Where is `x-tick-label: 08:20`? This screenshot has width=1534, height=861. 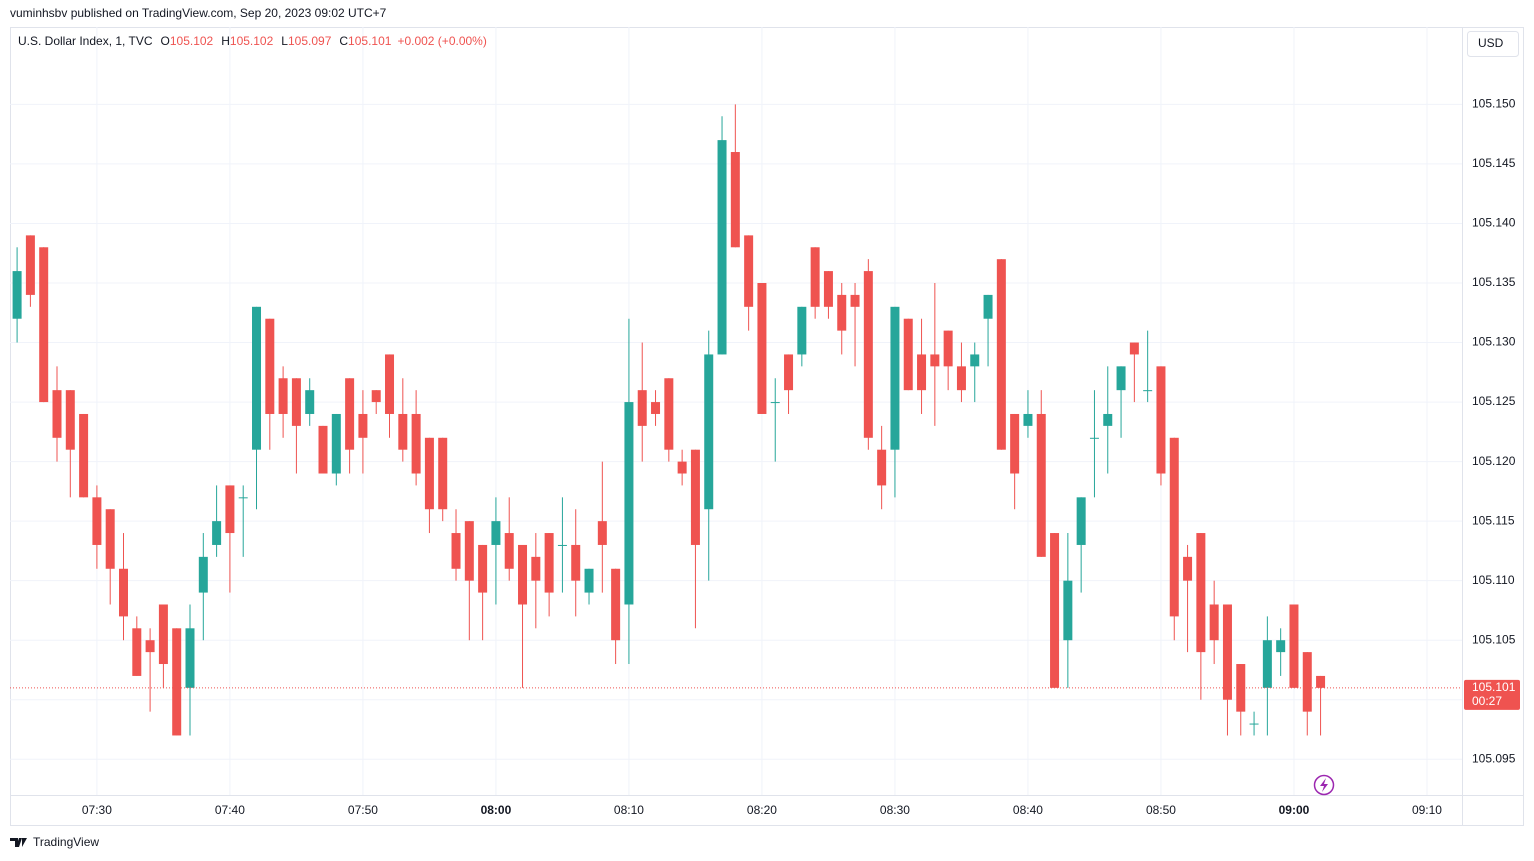
x-tick-label: 08:20 is located at coordinates (762, 810).